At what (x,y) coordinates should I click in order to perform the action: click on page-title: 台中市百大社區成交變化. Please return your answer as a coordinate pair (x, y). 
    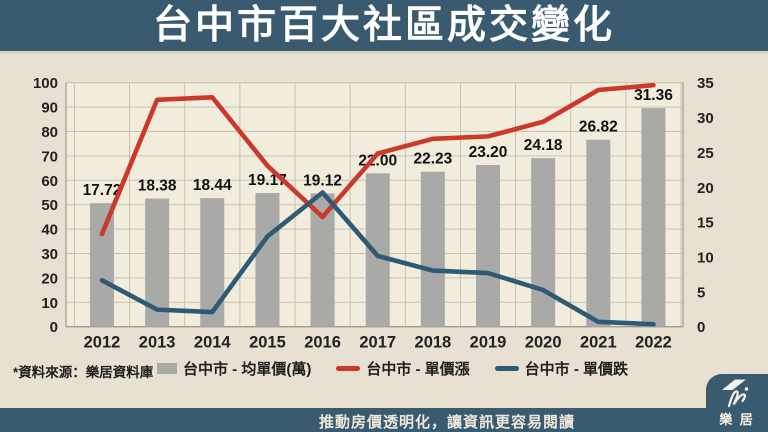
    Looking at the image, I should click on (383, 25).